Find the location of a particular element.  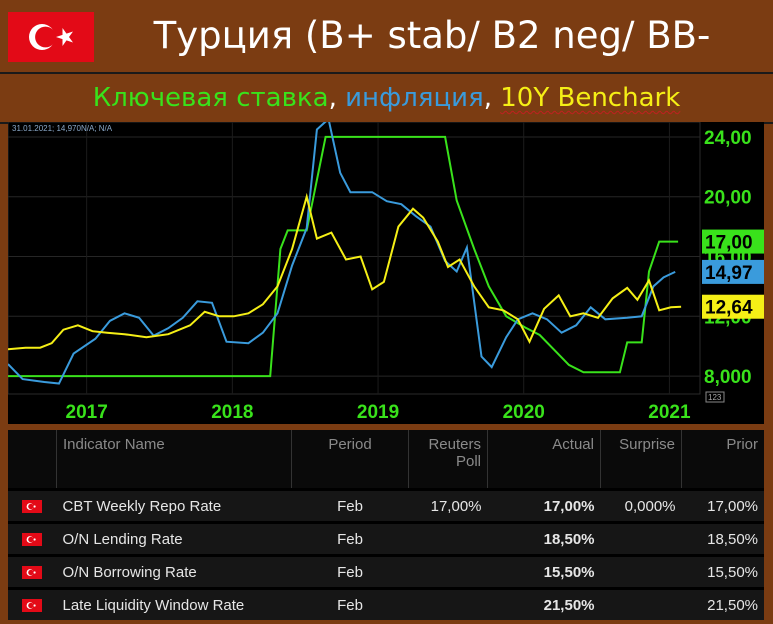

column-header-poll-line2: Poll is located at coordinates (468, 461).